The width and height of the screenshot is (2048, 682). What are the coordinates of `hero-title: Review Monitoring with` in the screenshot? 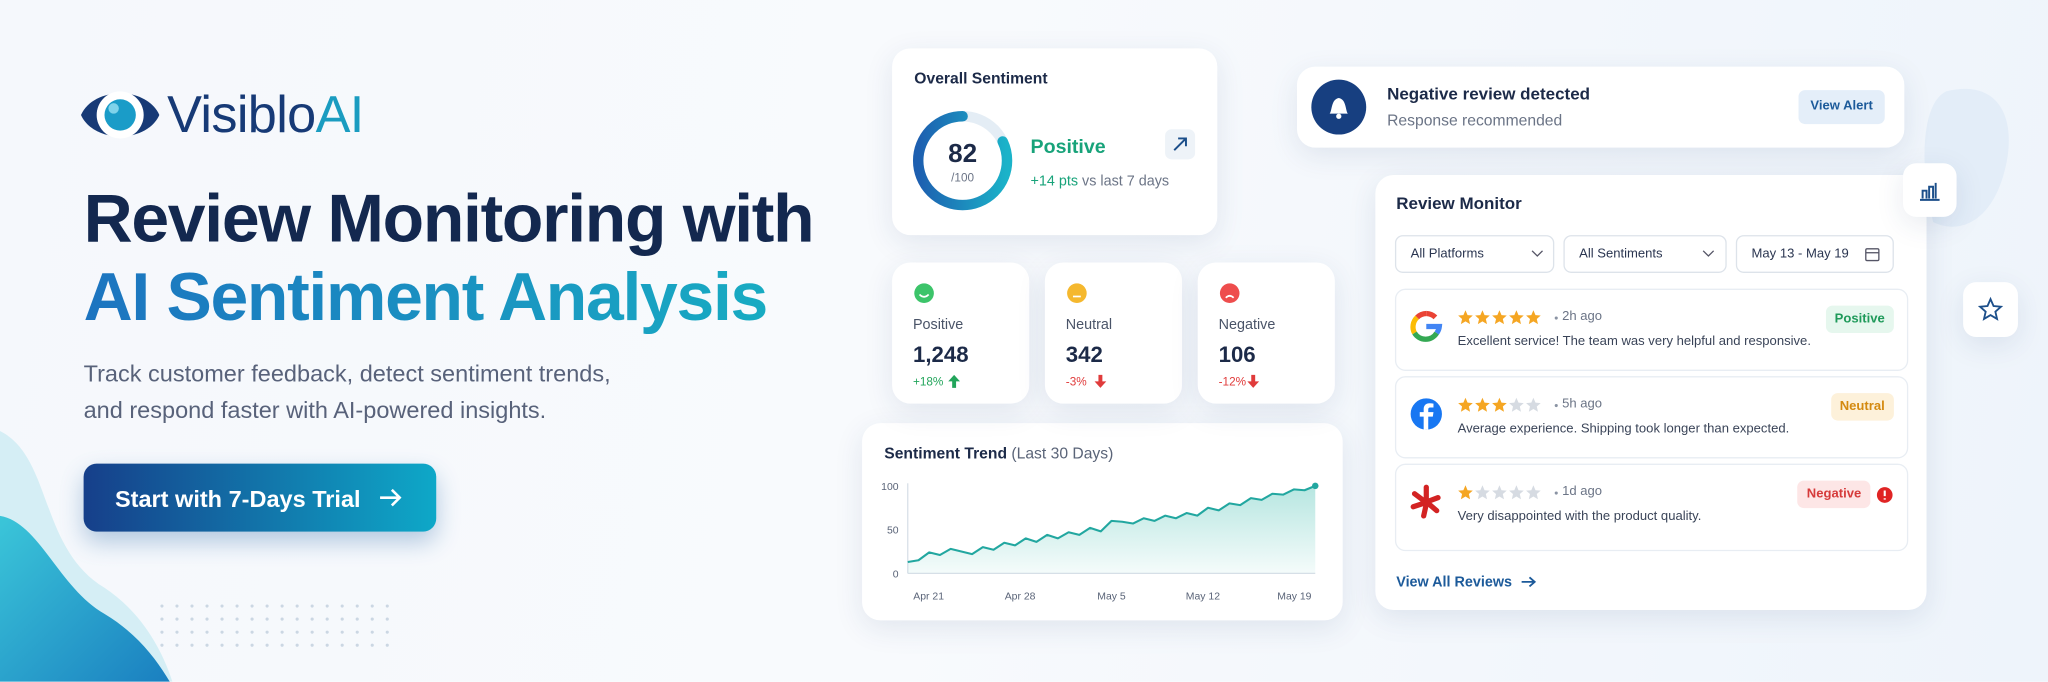 It's located at (449, 219).